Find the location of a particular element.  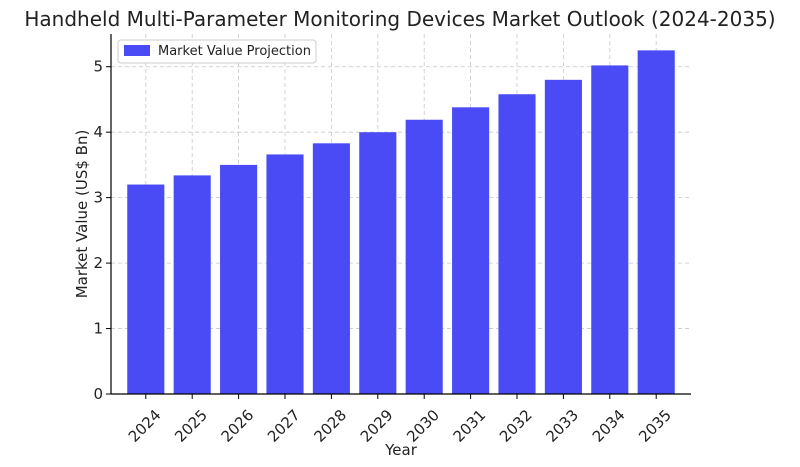

x-tick-label: 2027 is located at coordinates (284, 426).